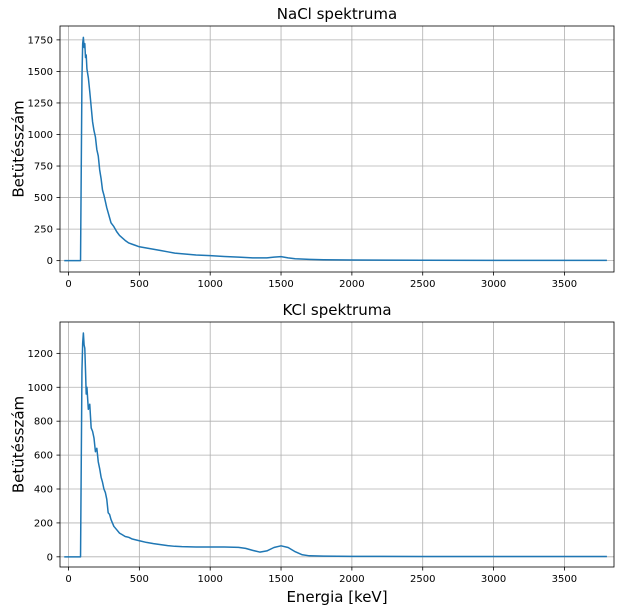 The image size is (627, 611). What do you see at coordinates (336, 597) in the screenshot?
I see `x-axis-label: Energia [keV]` at bounding box center [336, 597].